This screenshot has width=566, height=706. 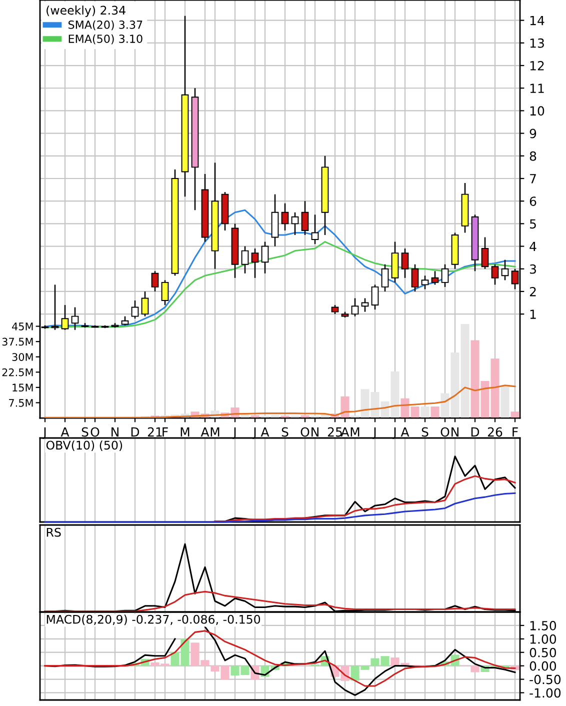 What do you see at coordinates (53, 532) in the screenshot?
I see `chart-title: RS` at bounding box center [53, 532].